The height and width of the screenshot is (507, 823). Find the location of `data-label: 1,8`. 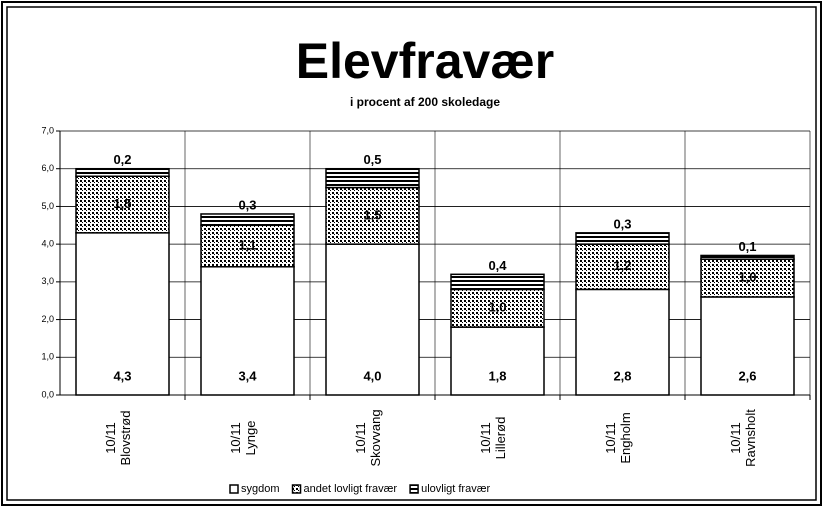

data-label: 1,8 is located at coordinates (497, 375).